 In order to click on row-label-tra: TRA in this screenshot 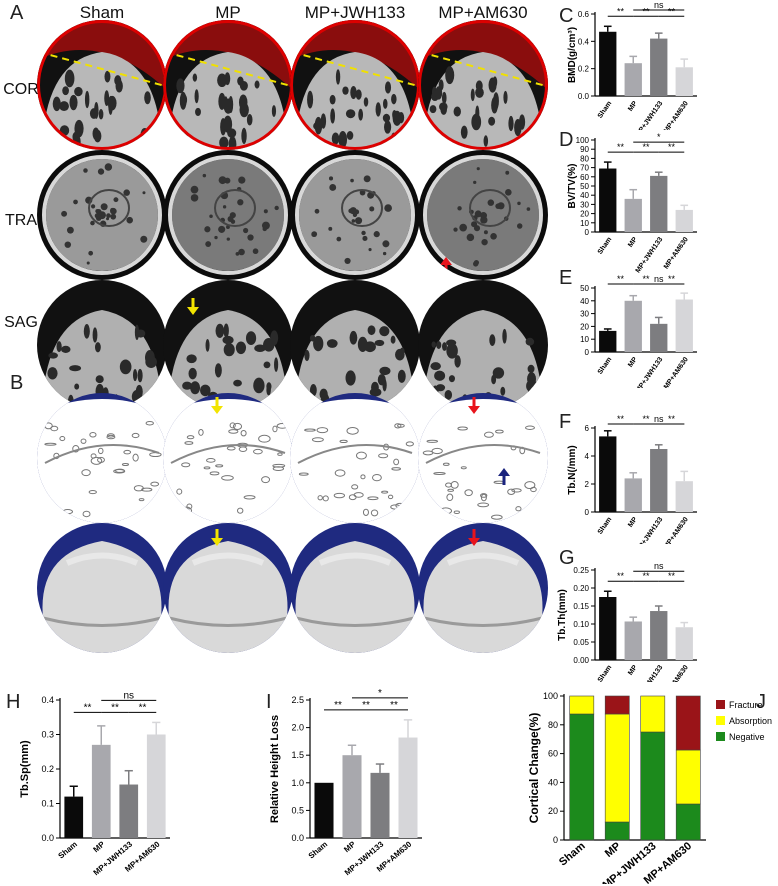, I will do `click(21, 220)`.